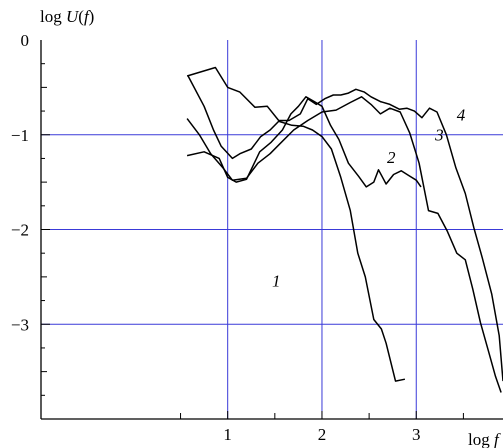 The width and height of the screenshot is (503, 448). Describe the element at coordinates (227, 434) in the screenshot. I see `x-tick-label: 1` at that location.